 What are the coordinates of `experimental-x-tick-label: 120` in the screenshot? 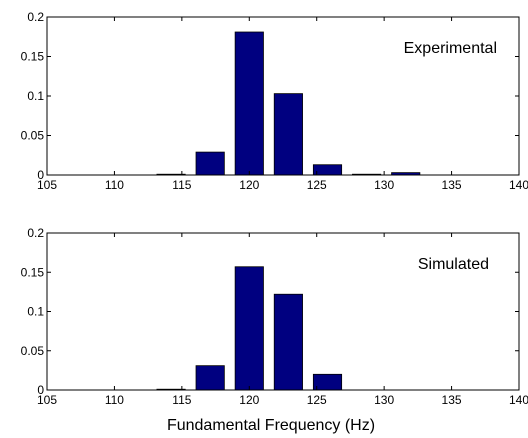 It's located at (249, 185).